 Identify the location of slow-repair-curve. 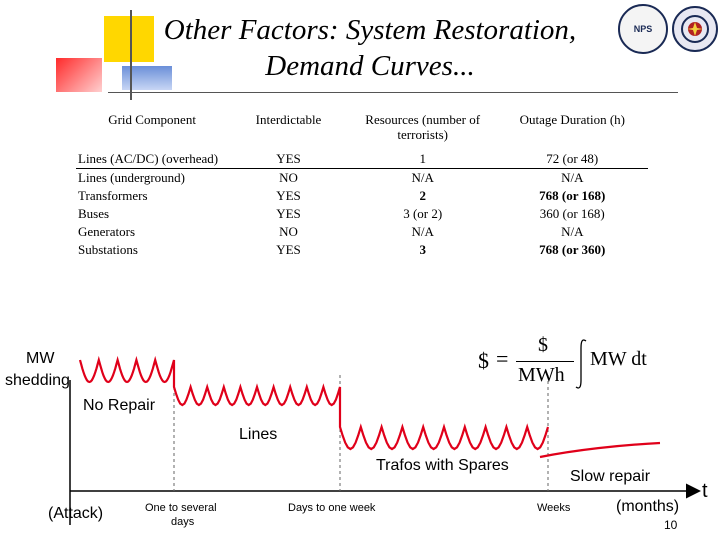
(600, 450).